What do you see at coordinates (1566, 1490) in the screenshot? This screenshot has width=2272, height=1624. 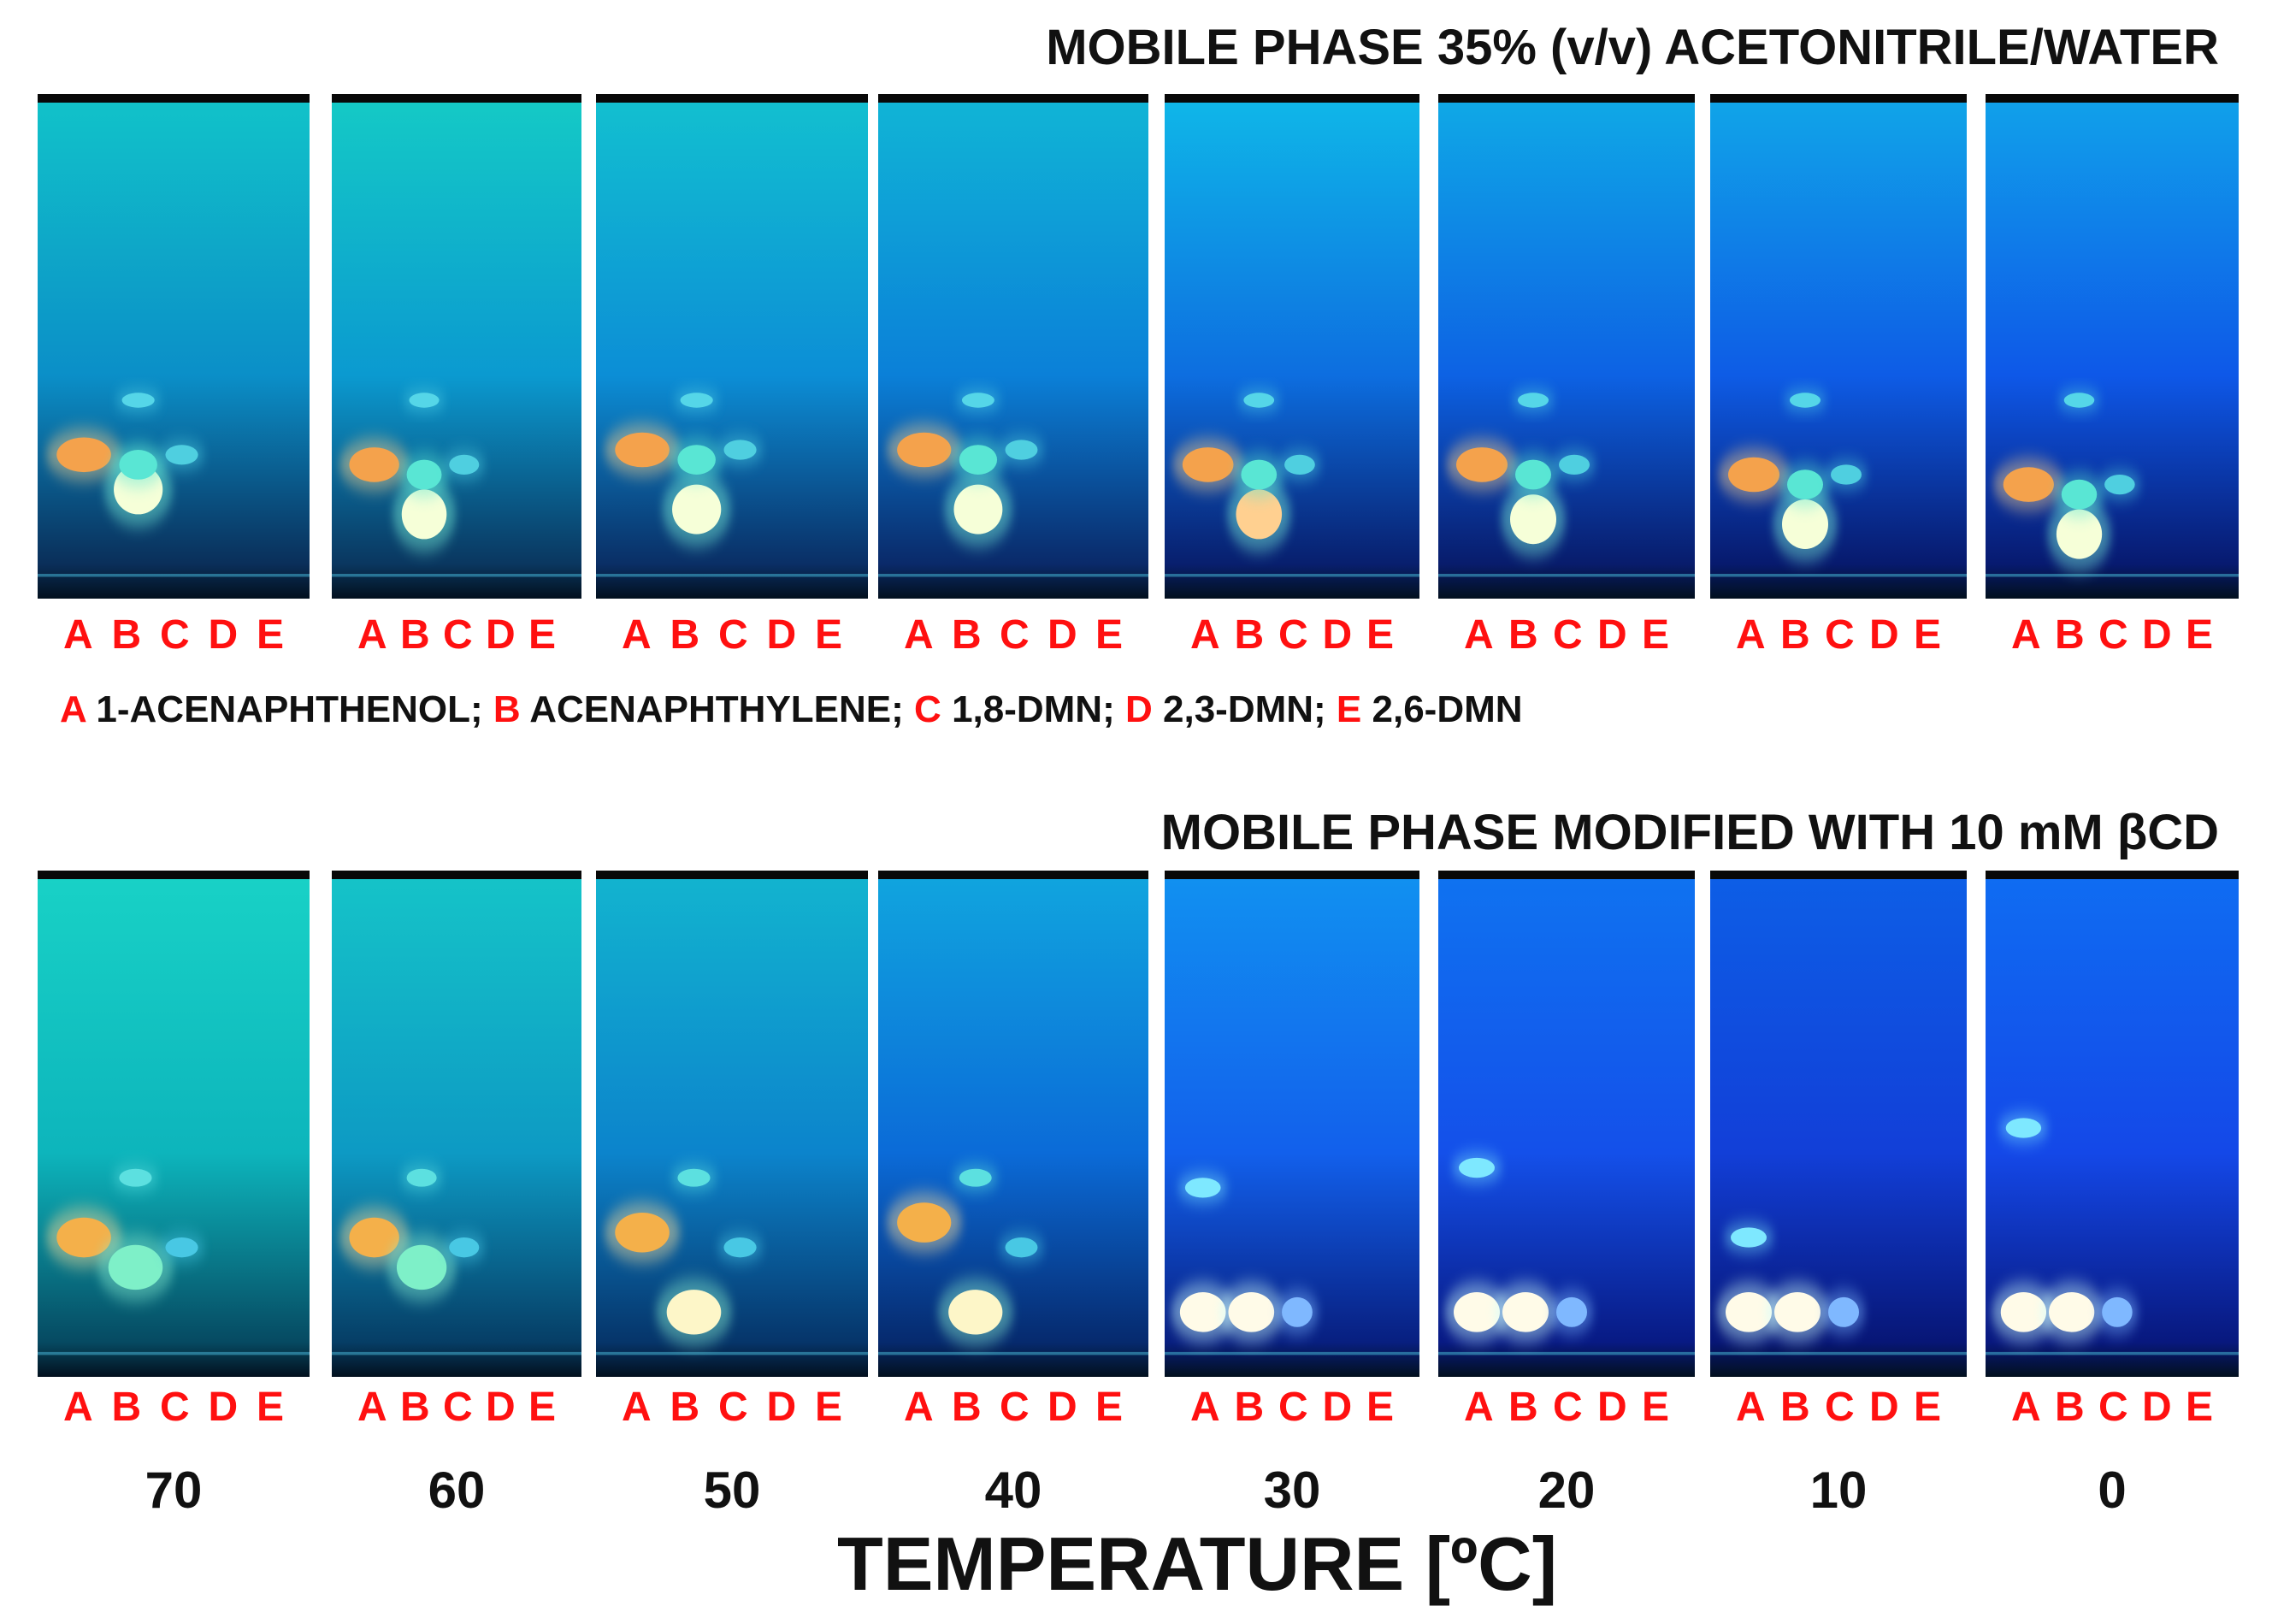 I see `temperature-label: 20` at bounding box center [1566, 1490].